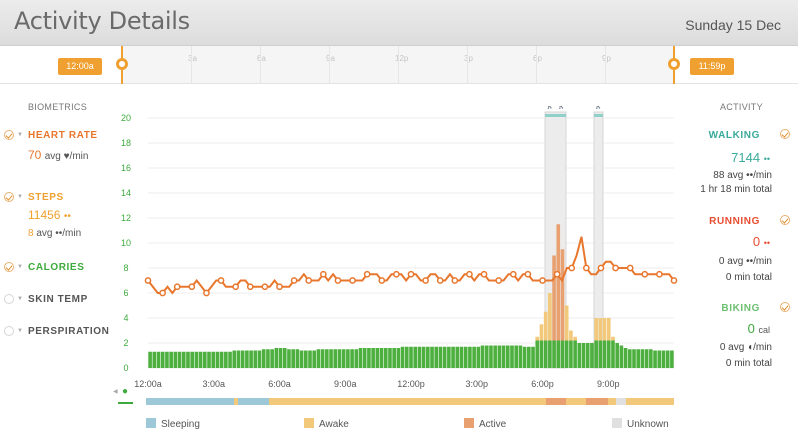 This screenshot has width=798, height=439. I want to click on x-tick-label: 6:00p, so click(542, 384).